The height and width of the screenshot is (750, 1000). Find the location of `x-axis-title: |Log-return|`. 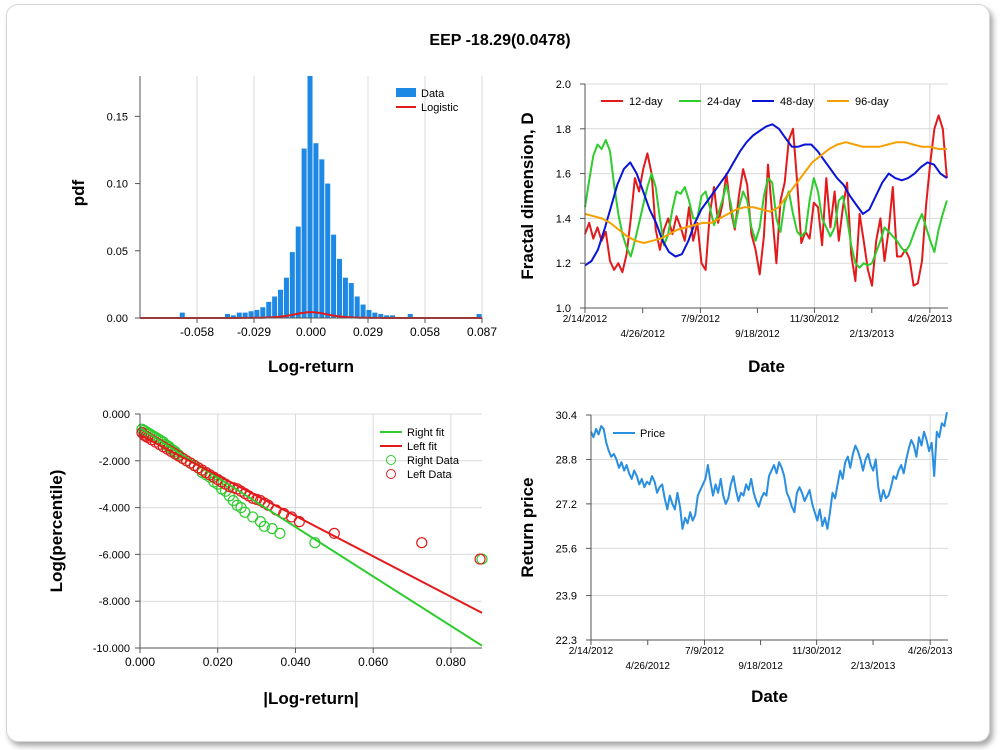

x-axis-title: |Log-return| is located at coordinates (310, 698).